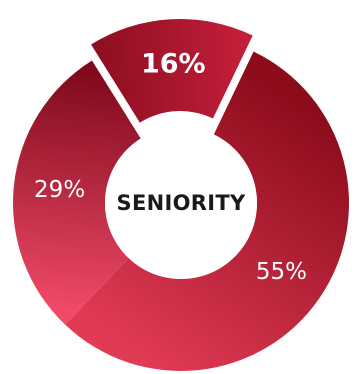 This screenshot has height=374, width=362. I want to click on slice-label-55: 55%, so click(281, 272).